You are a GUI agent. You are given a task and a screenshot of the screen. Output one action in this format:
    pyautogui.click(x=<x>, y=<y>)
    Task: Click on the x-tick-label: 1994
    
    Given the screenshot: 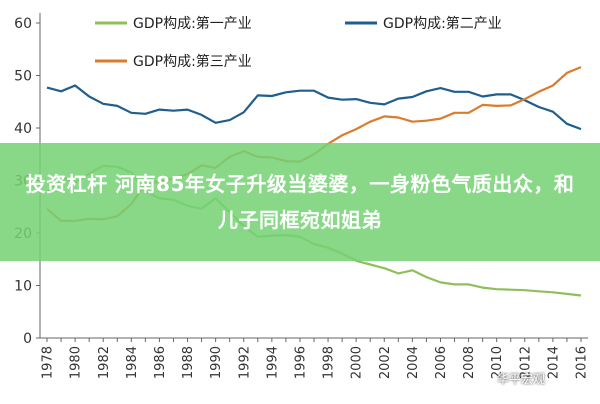 What is the action you would take?
    pyautogui.click(x=272, y=362)
    